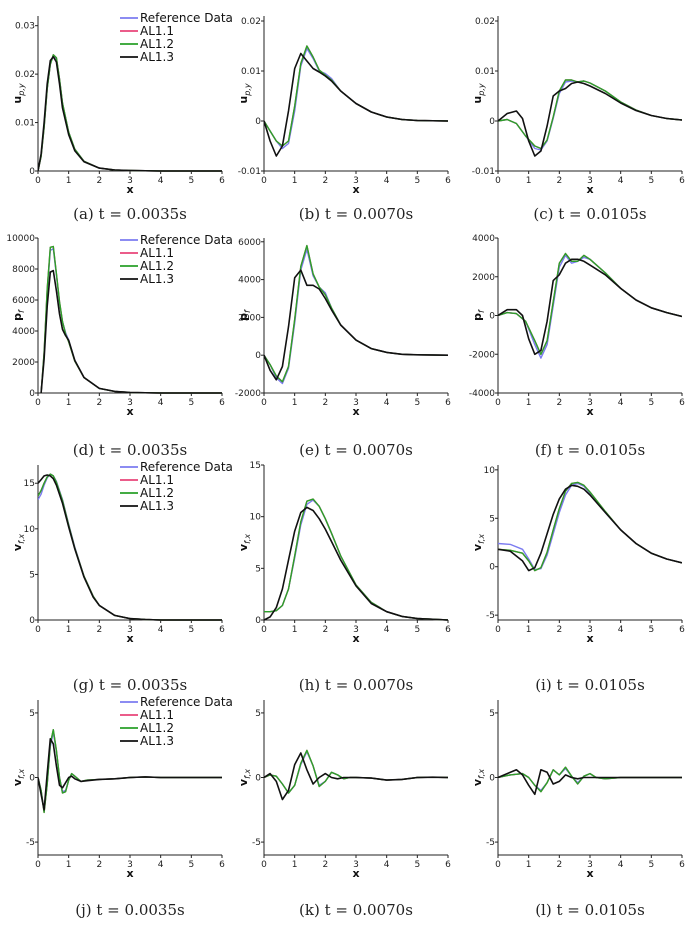 The height and width of the screenshot is (927, 699). Describe the element at coordinates (23, 332) in the screenshot. I see `y-tick-label: 4000` at that location.